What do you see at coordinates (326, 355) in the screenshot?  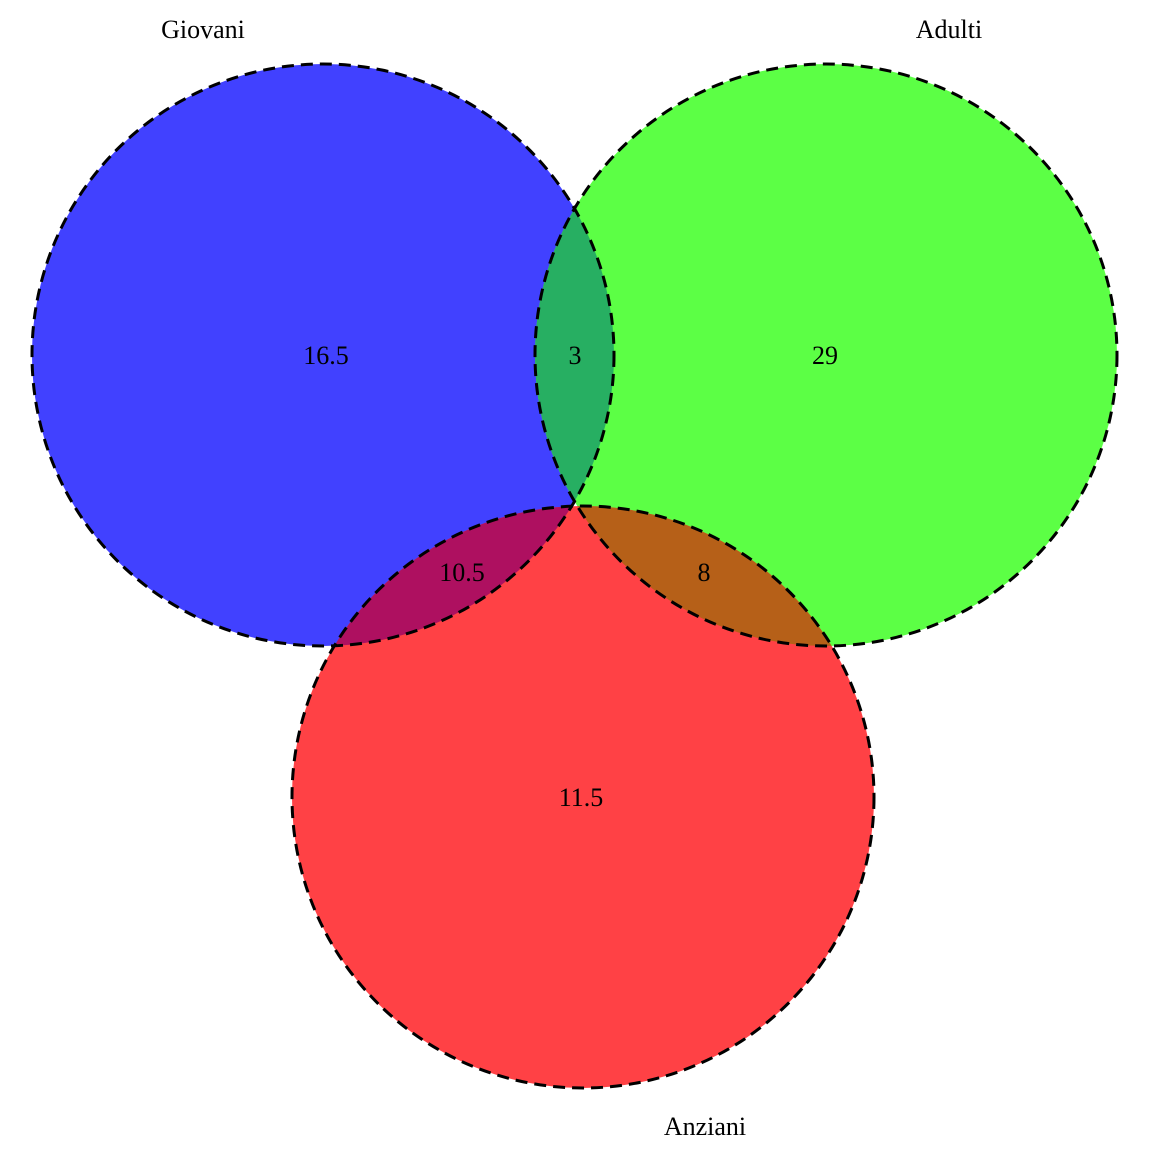 I see `giovani-only-value: 16.5` at bounding box center [326, 355].